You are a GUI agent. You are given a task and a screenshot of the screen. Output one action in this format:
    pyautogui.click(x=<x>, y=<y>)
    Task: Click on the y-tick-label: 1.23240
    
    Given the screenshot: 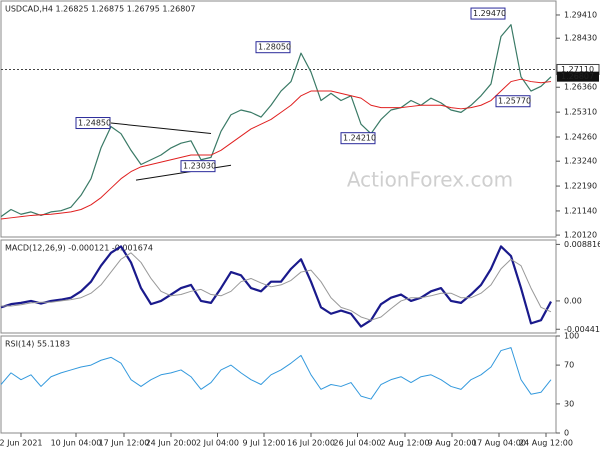 What is the action you would take?
    pyautogui.click(x=580, y=161)
    